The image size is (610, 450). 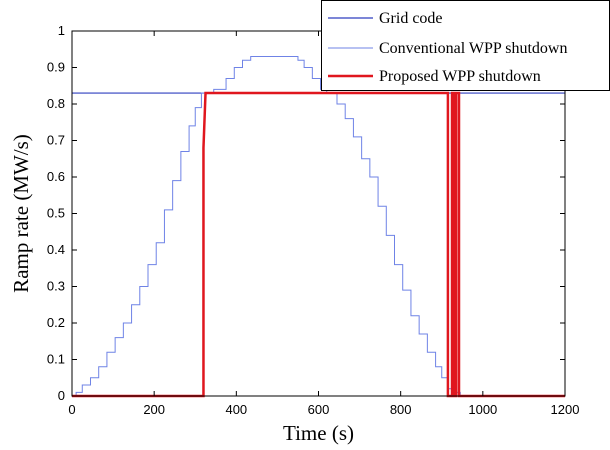 I want to click on y-tick-label: 1, so click(x=61, y=30).